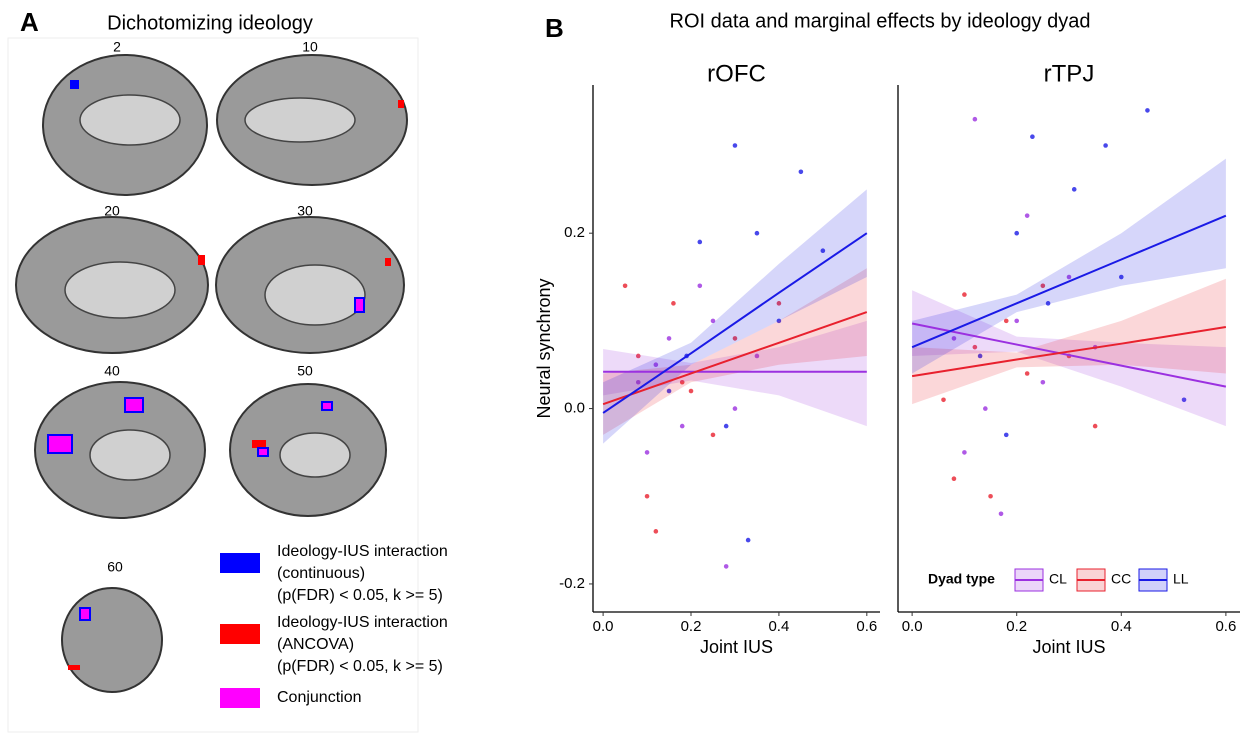 The height and width of the screenshot is (738, 1244). Describe the element at coordinates (574, 408) in the screenshot. I see `y-tick-label: 0.0` at that location.